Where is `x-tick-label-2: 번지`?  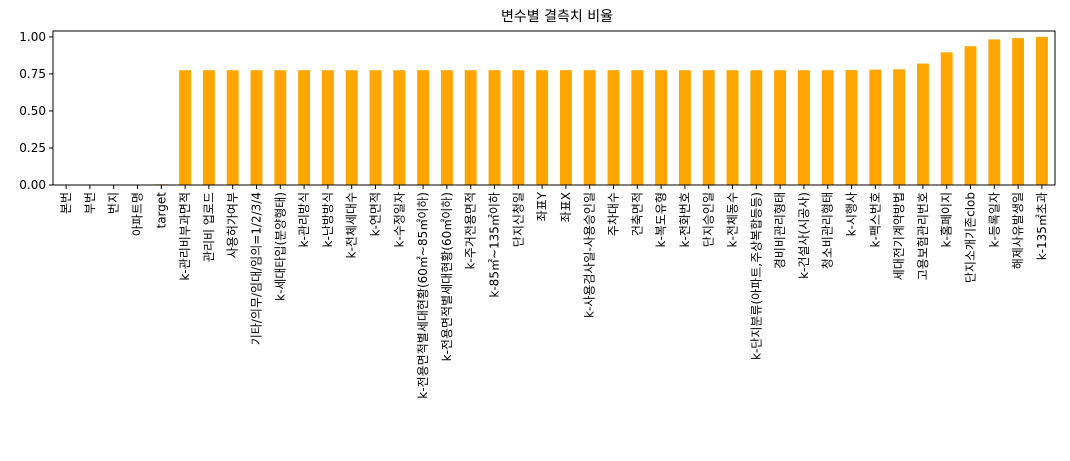
x-tick-label-2: 번지 is located at coordinates (114, 203).